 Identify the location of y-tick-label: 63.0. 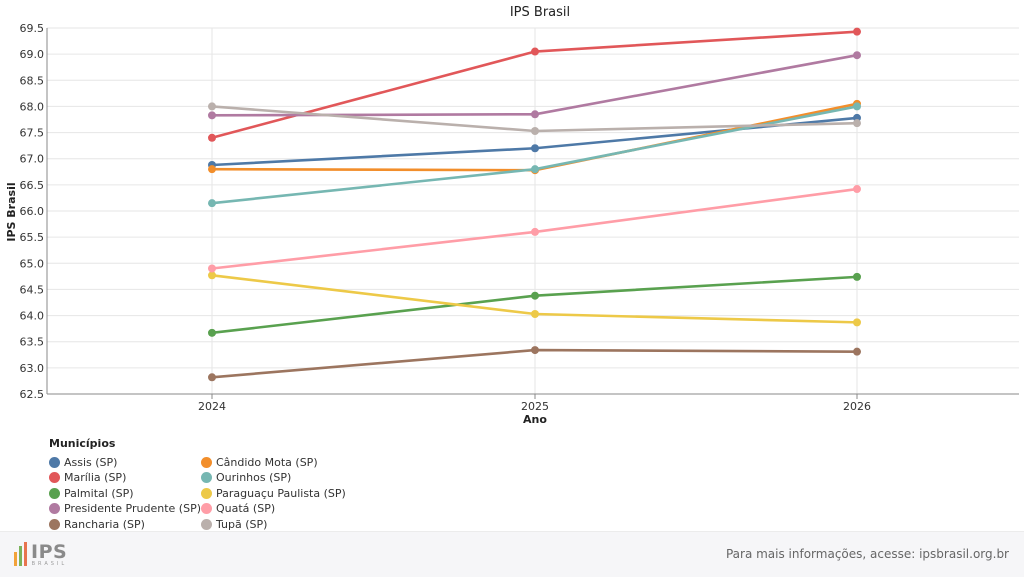
(32, 368).